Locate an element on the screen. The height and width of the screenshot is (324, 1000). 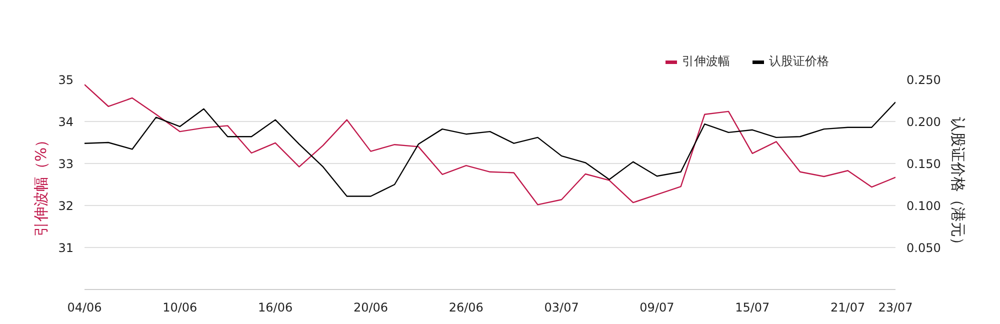
y2-tick-label: 0.150 is located at coordinates (923, 164).